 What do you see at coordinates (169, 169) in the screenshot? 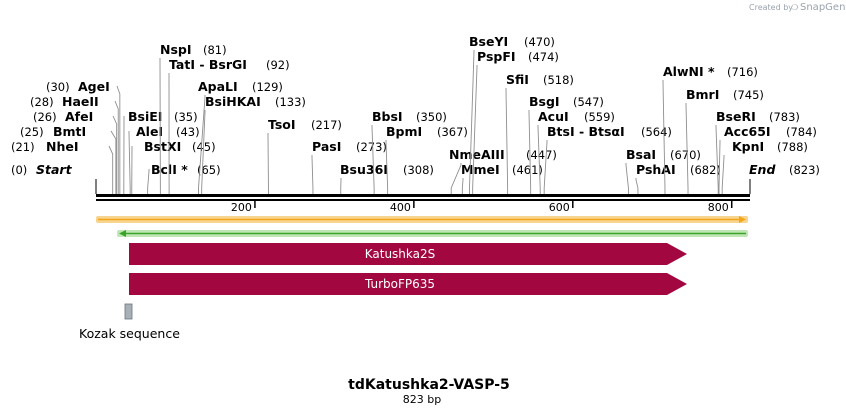
I see `site-name: BclI *` at bounding box center [169, 169].